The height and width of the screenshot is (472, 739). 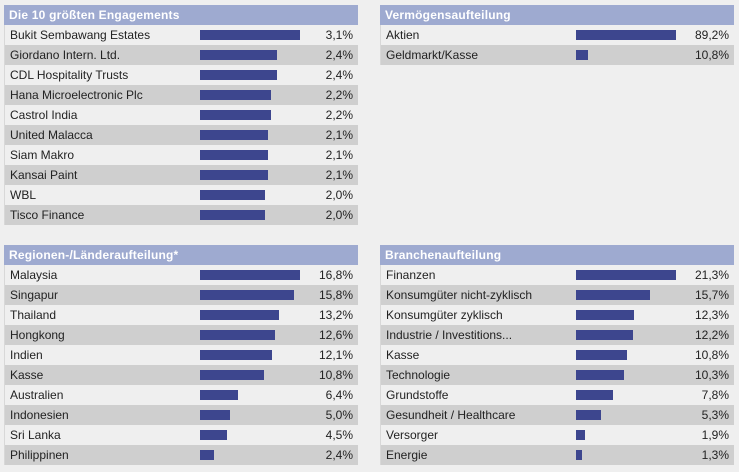 What do you see at coordinates (39, 415) in the screenshot?
I see `row-label: Indonesien` at bounding box center [39, 415].